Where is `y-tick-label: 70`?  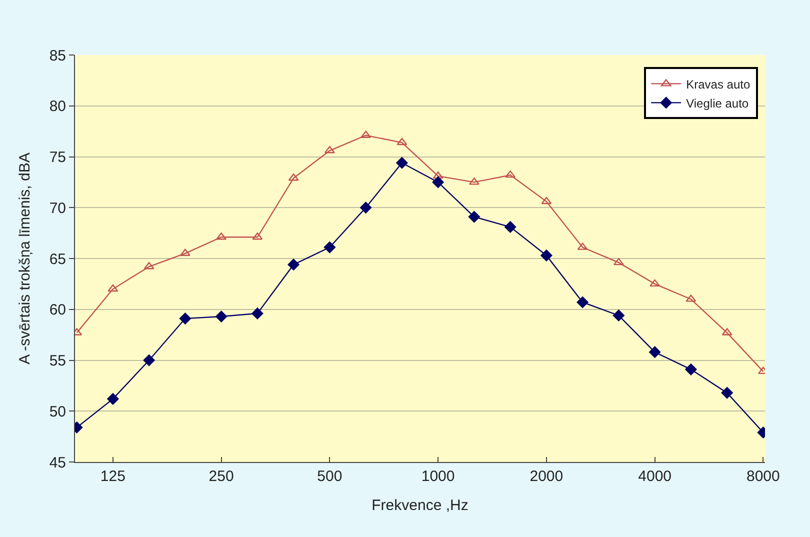
y-tick-label: 70 is located at coordinates (57, 208).